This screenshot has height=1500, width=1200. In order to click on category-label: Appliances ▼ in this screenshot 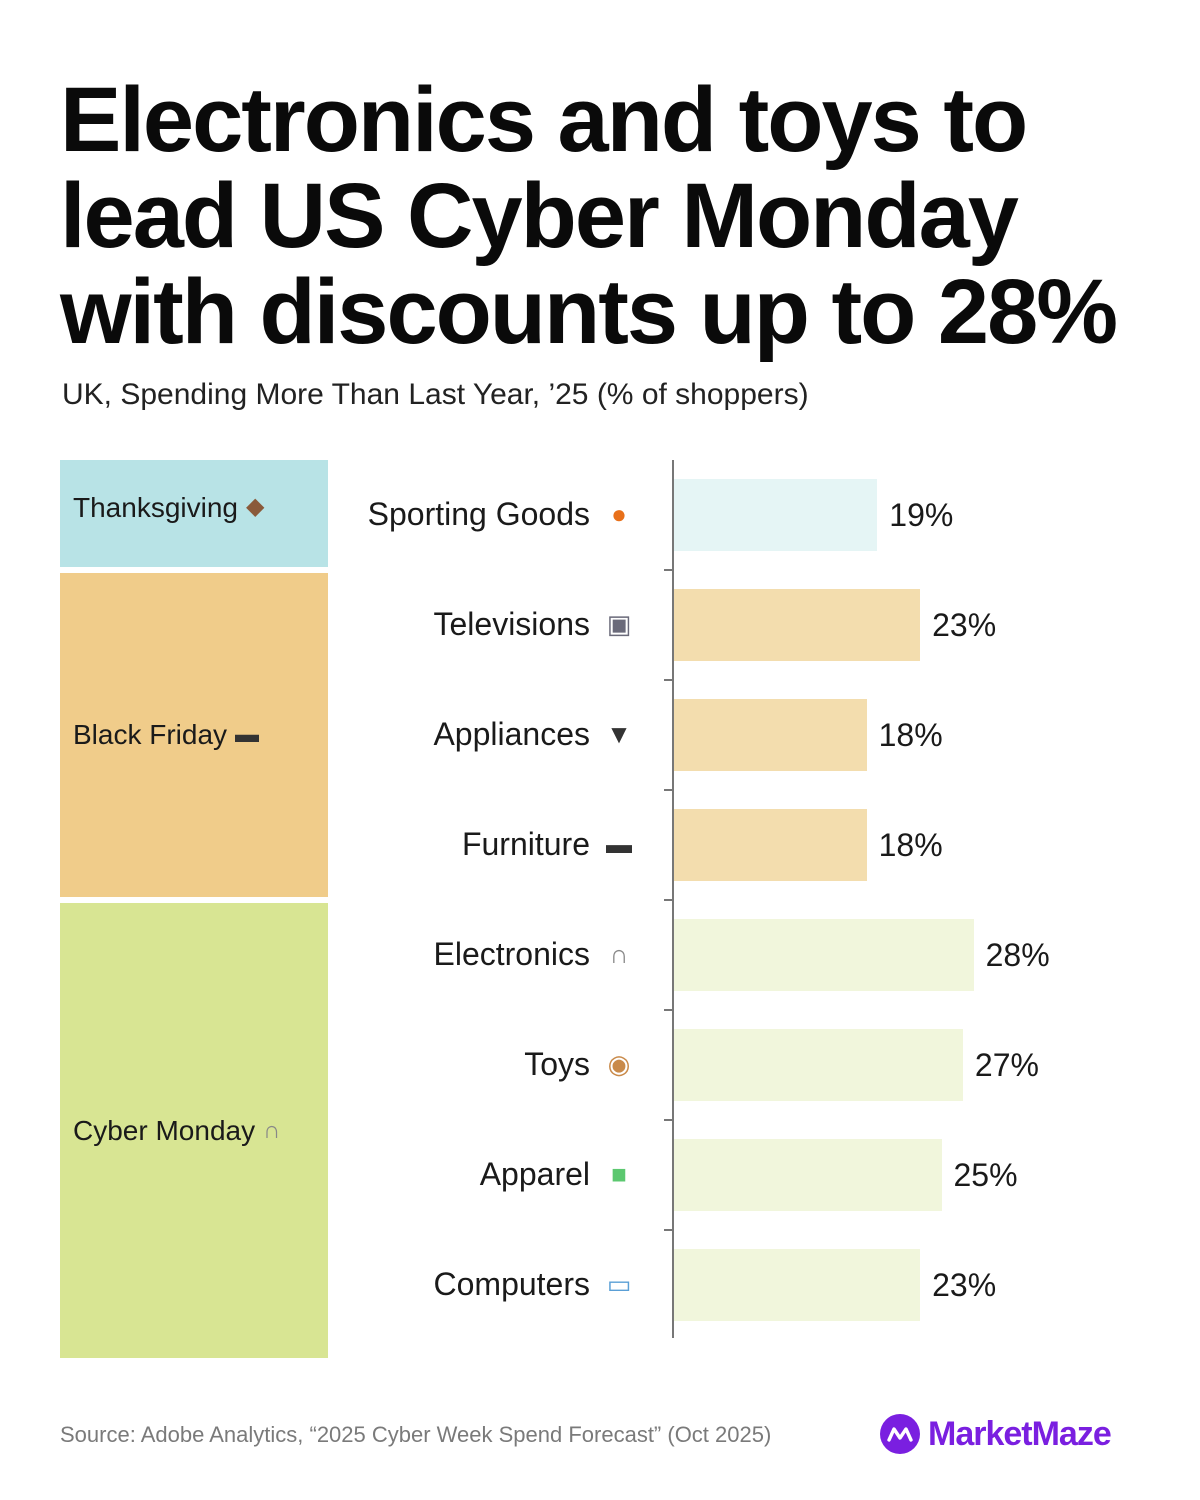, I will do `click(534, 734)`.